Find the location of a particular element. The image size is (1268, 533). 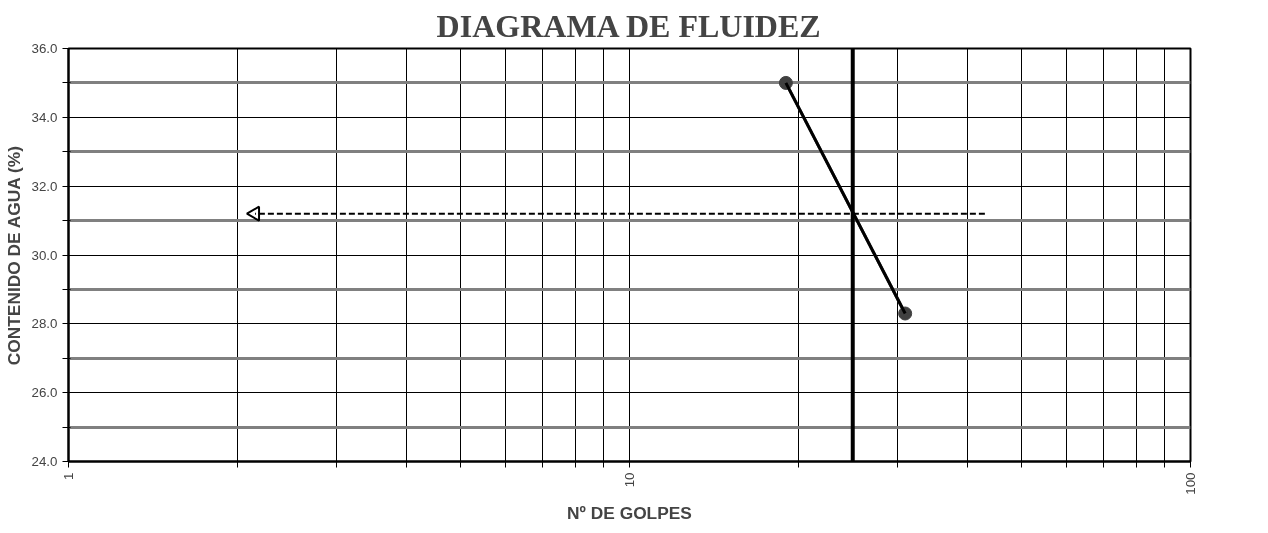

y-tick-label: 26.0 is located at coordinates (44, 393).